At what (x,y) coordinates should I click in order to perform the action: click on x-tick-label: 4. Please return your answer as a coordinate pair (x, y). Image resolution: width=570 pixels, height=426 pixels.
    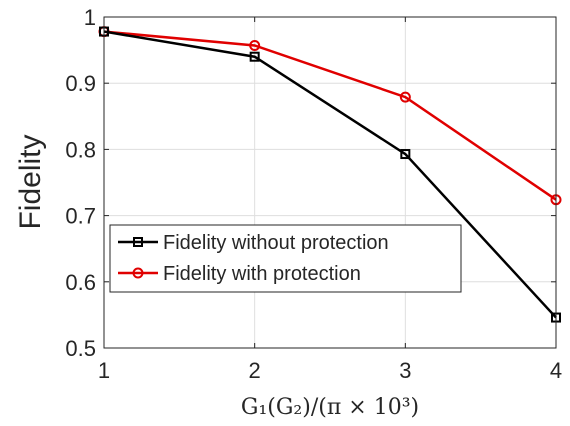
    Looking at the image, I should click on (556, 370).